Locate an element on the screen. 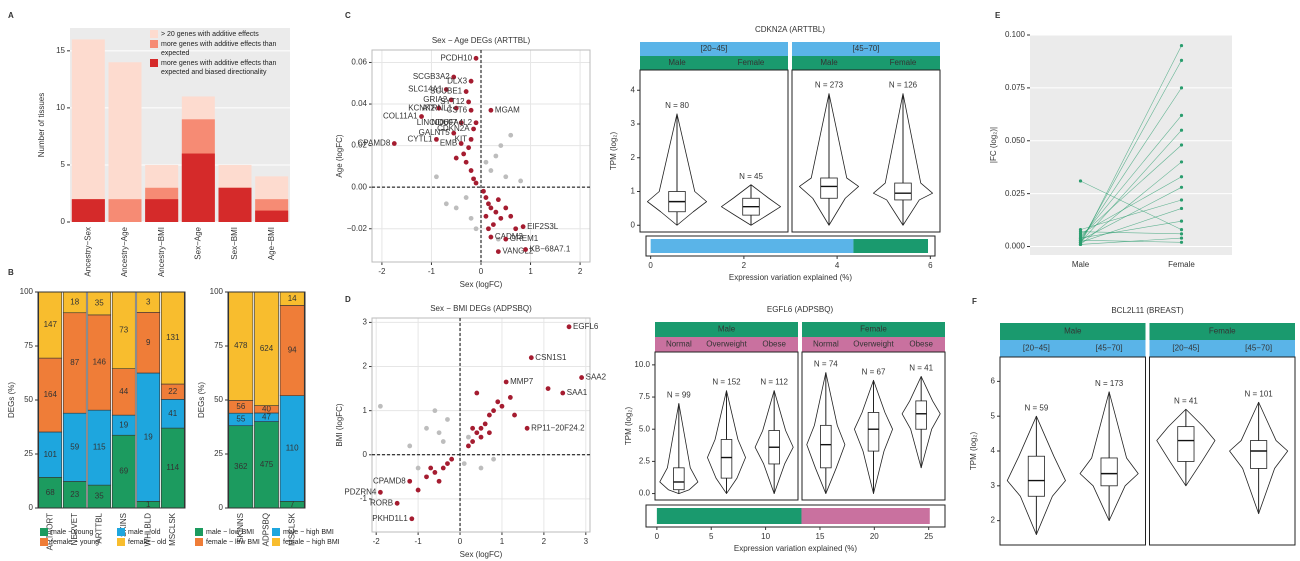  x-tick-label: Male is located at coordinates (1081, 264).